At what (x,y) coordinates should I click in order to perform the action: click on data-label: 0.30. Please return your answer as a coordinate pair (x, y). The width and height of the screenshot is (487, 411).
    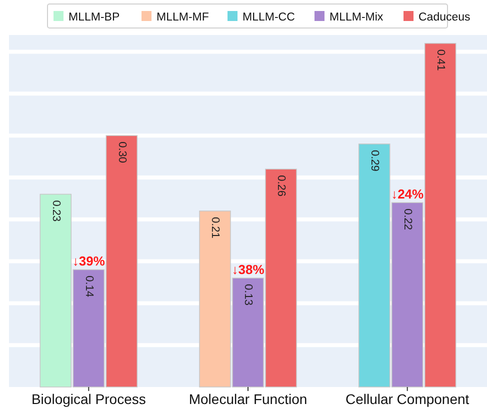
    Looking at the image, I should click on (122, 152).